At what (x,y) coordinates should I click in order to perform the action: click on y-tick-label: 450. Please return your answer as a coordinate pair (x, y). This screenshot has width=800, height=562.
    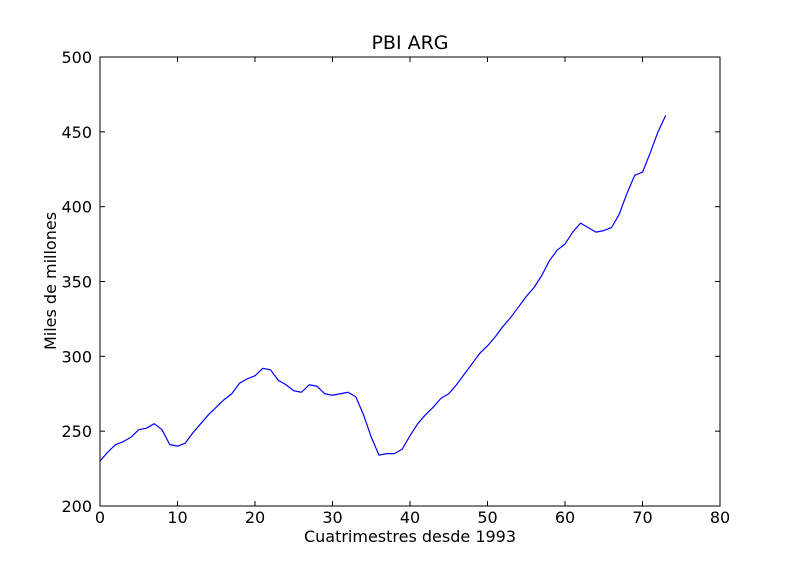
    Looking at the image, I should click on (76, 132).